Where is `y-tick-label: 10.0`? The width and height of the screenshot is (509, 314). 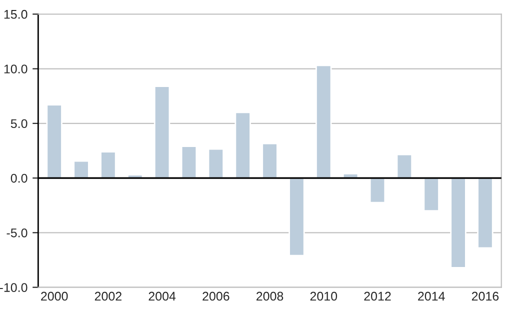
y-tick-label: 10.0 is located at coordinates (16, 69).